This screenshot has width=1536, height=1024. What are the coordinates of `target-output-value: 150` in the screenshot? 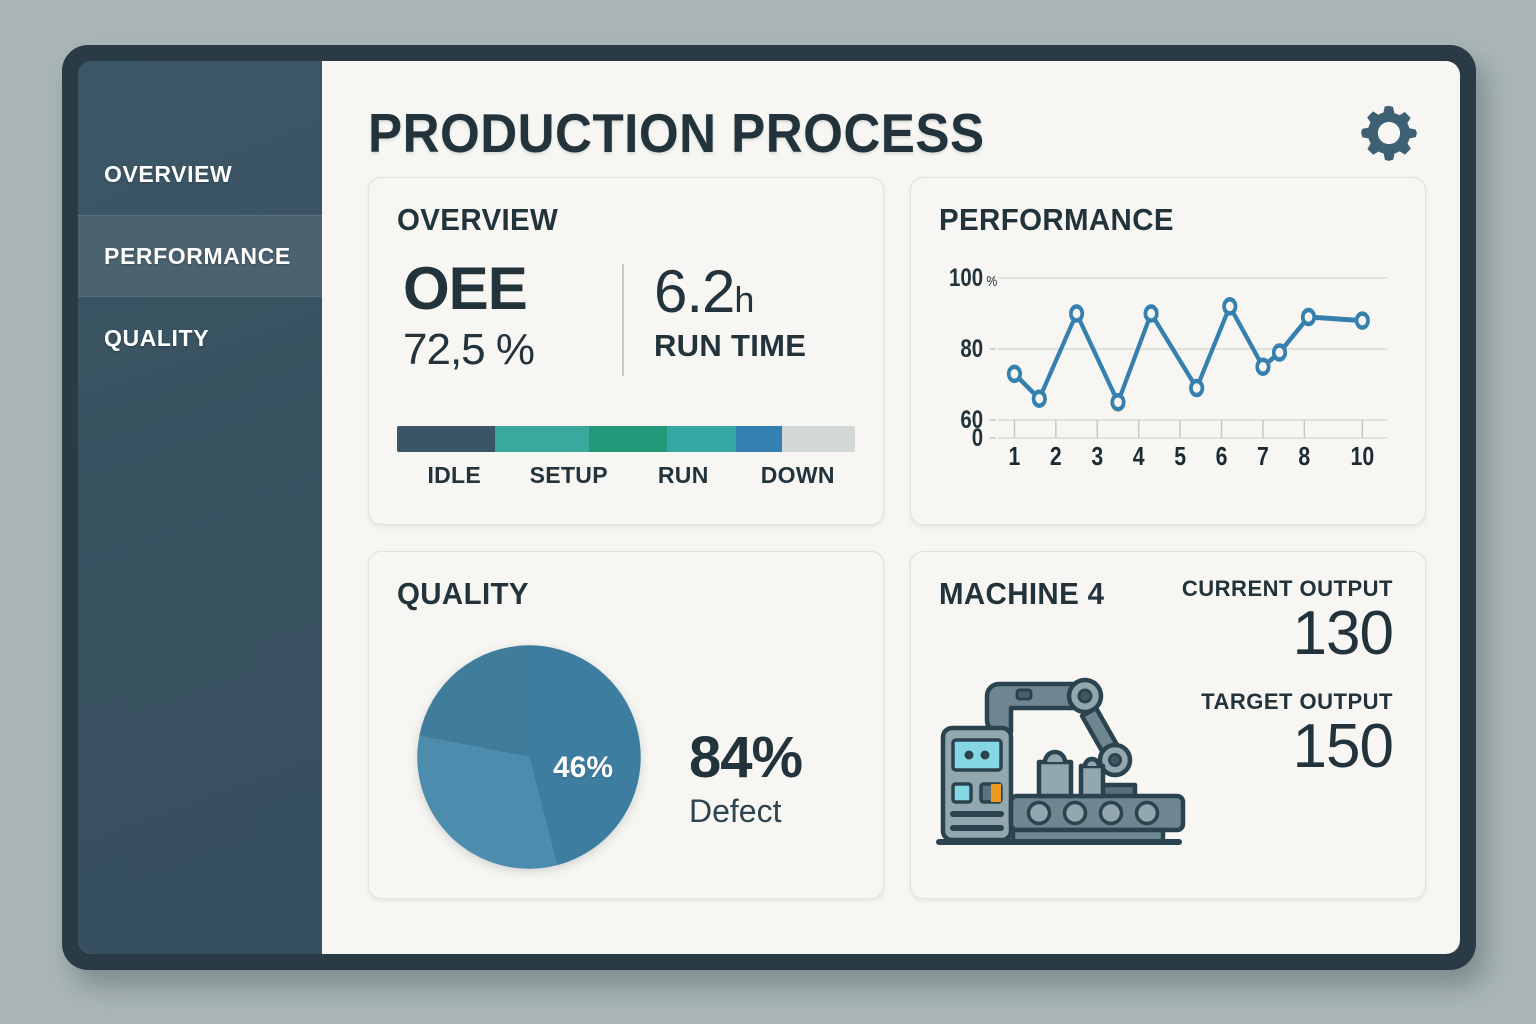 It's located at (1343, 747).